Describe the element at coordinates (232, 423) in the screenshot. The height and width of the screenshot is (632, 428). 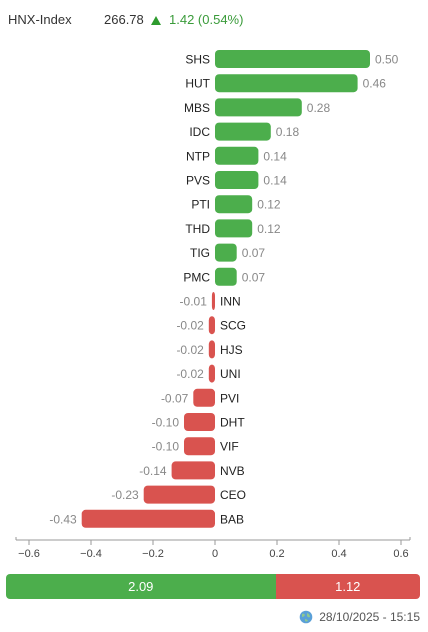
I see `category-label-dht: DHT` at that location.